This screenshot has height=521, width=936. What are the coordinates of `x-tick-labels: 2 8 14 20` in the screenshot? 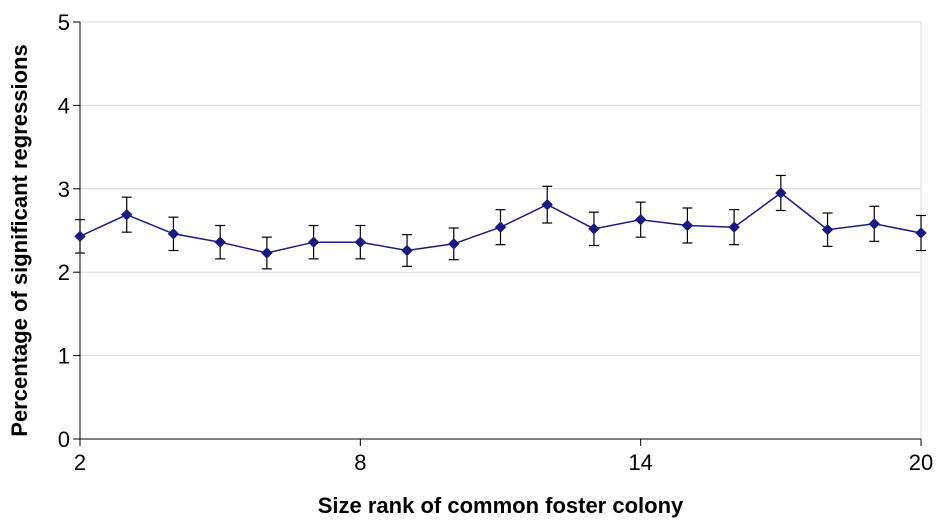 It's located at (503, 462).